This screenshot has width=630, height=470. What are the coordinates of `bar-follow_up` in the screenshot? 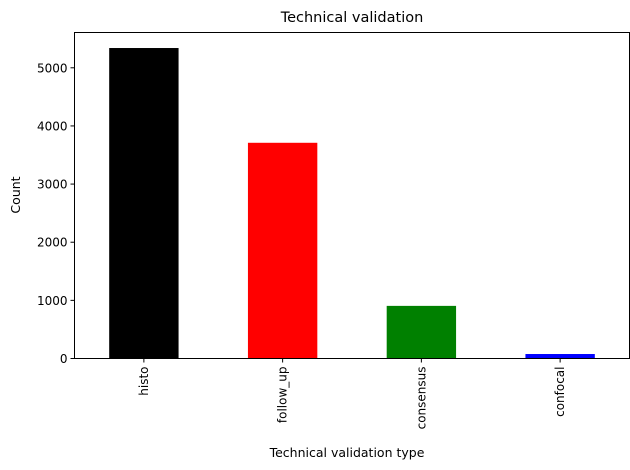 It's located at (282, 250).